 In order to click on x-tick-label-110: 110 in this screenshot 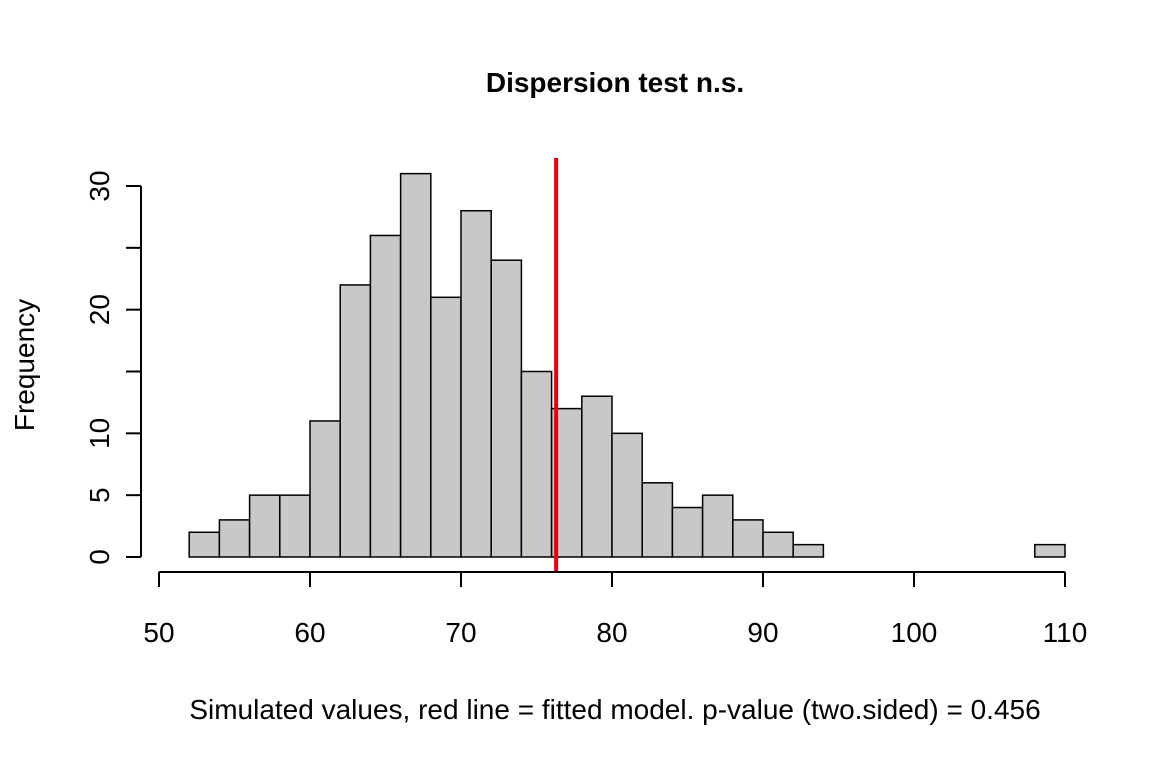, I will do `click(1065, 632)`.